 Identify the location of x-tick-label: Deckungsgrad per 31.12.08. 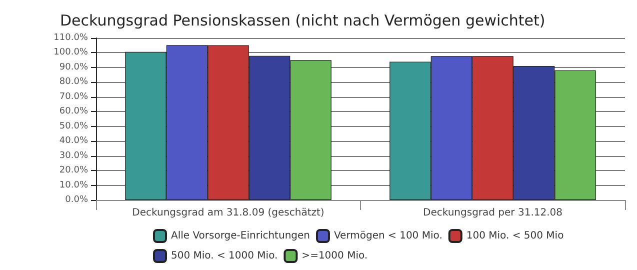
(492, 213).